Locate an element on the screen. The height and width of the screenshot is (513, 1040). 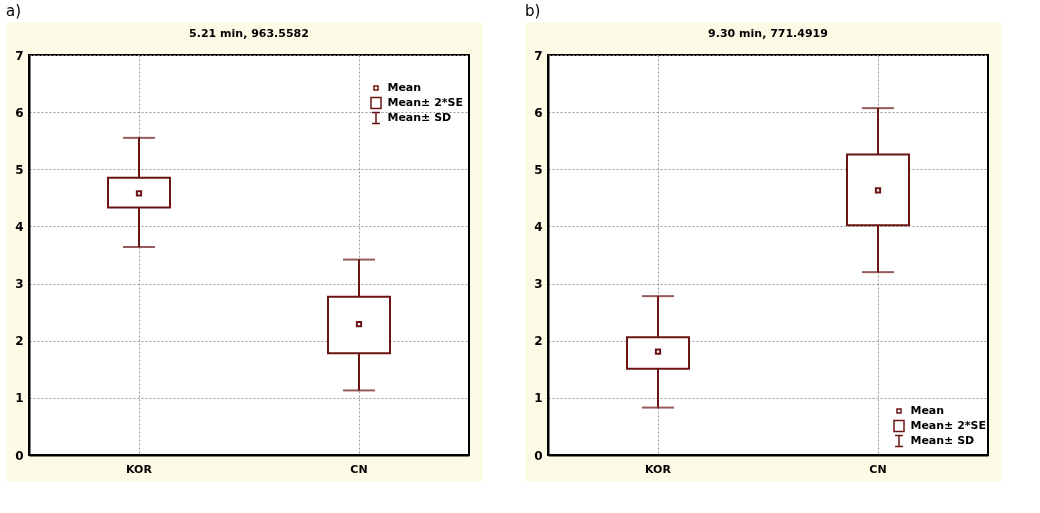
chart-title: 5.21 min, 963.5582 is located at coordinates (249, 33).